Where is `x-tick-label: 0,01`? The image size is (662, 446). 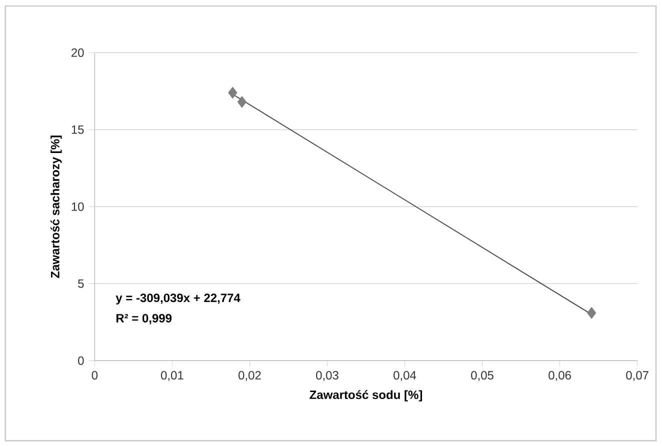
x-tick-label: 0,01 is located at coordinates (172, 376).